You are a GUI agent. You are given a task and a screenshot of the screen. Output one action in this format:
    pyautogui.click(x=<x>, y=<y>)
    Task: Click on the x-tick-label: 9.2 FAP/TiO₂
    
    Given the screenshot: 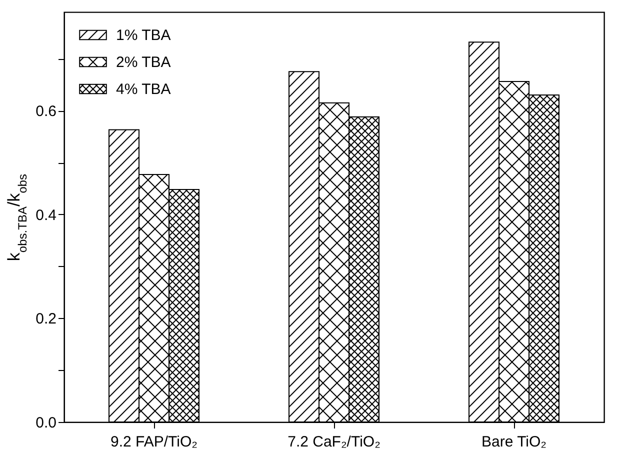 What is the action you would take?
    pyautogui.click(x=154, y=442)
    